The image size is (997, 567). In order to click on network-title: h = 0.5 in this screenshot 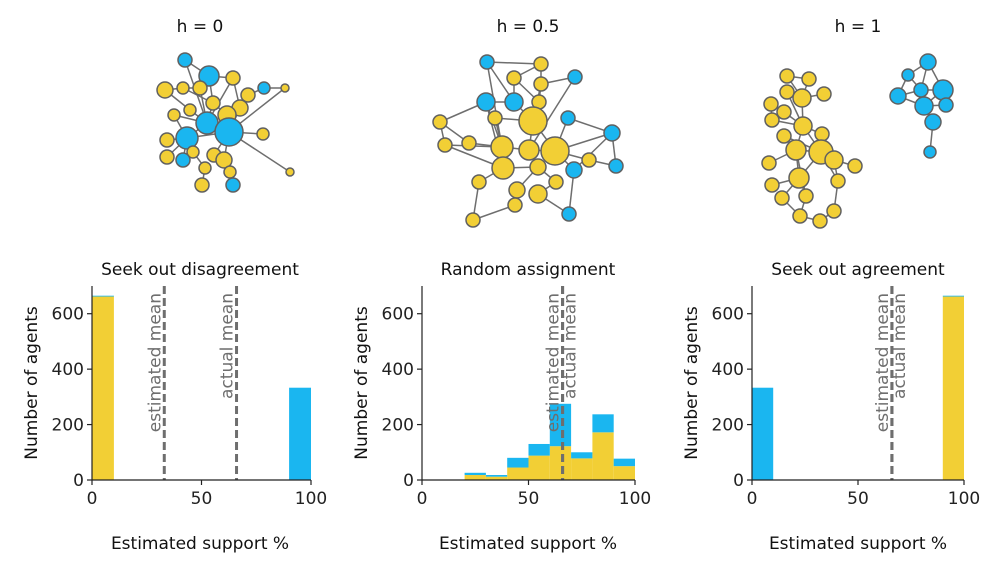, I will do `click(528, 27)`.